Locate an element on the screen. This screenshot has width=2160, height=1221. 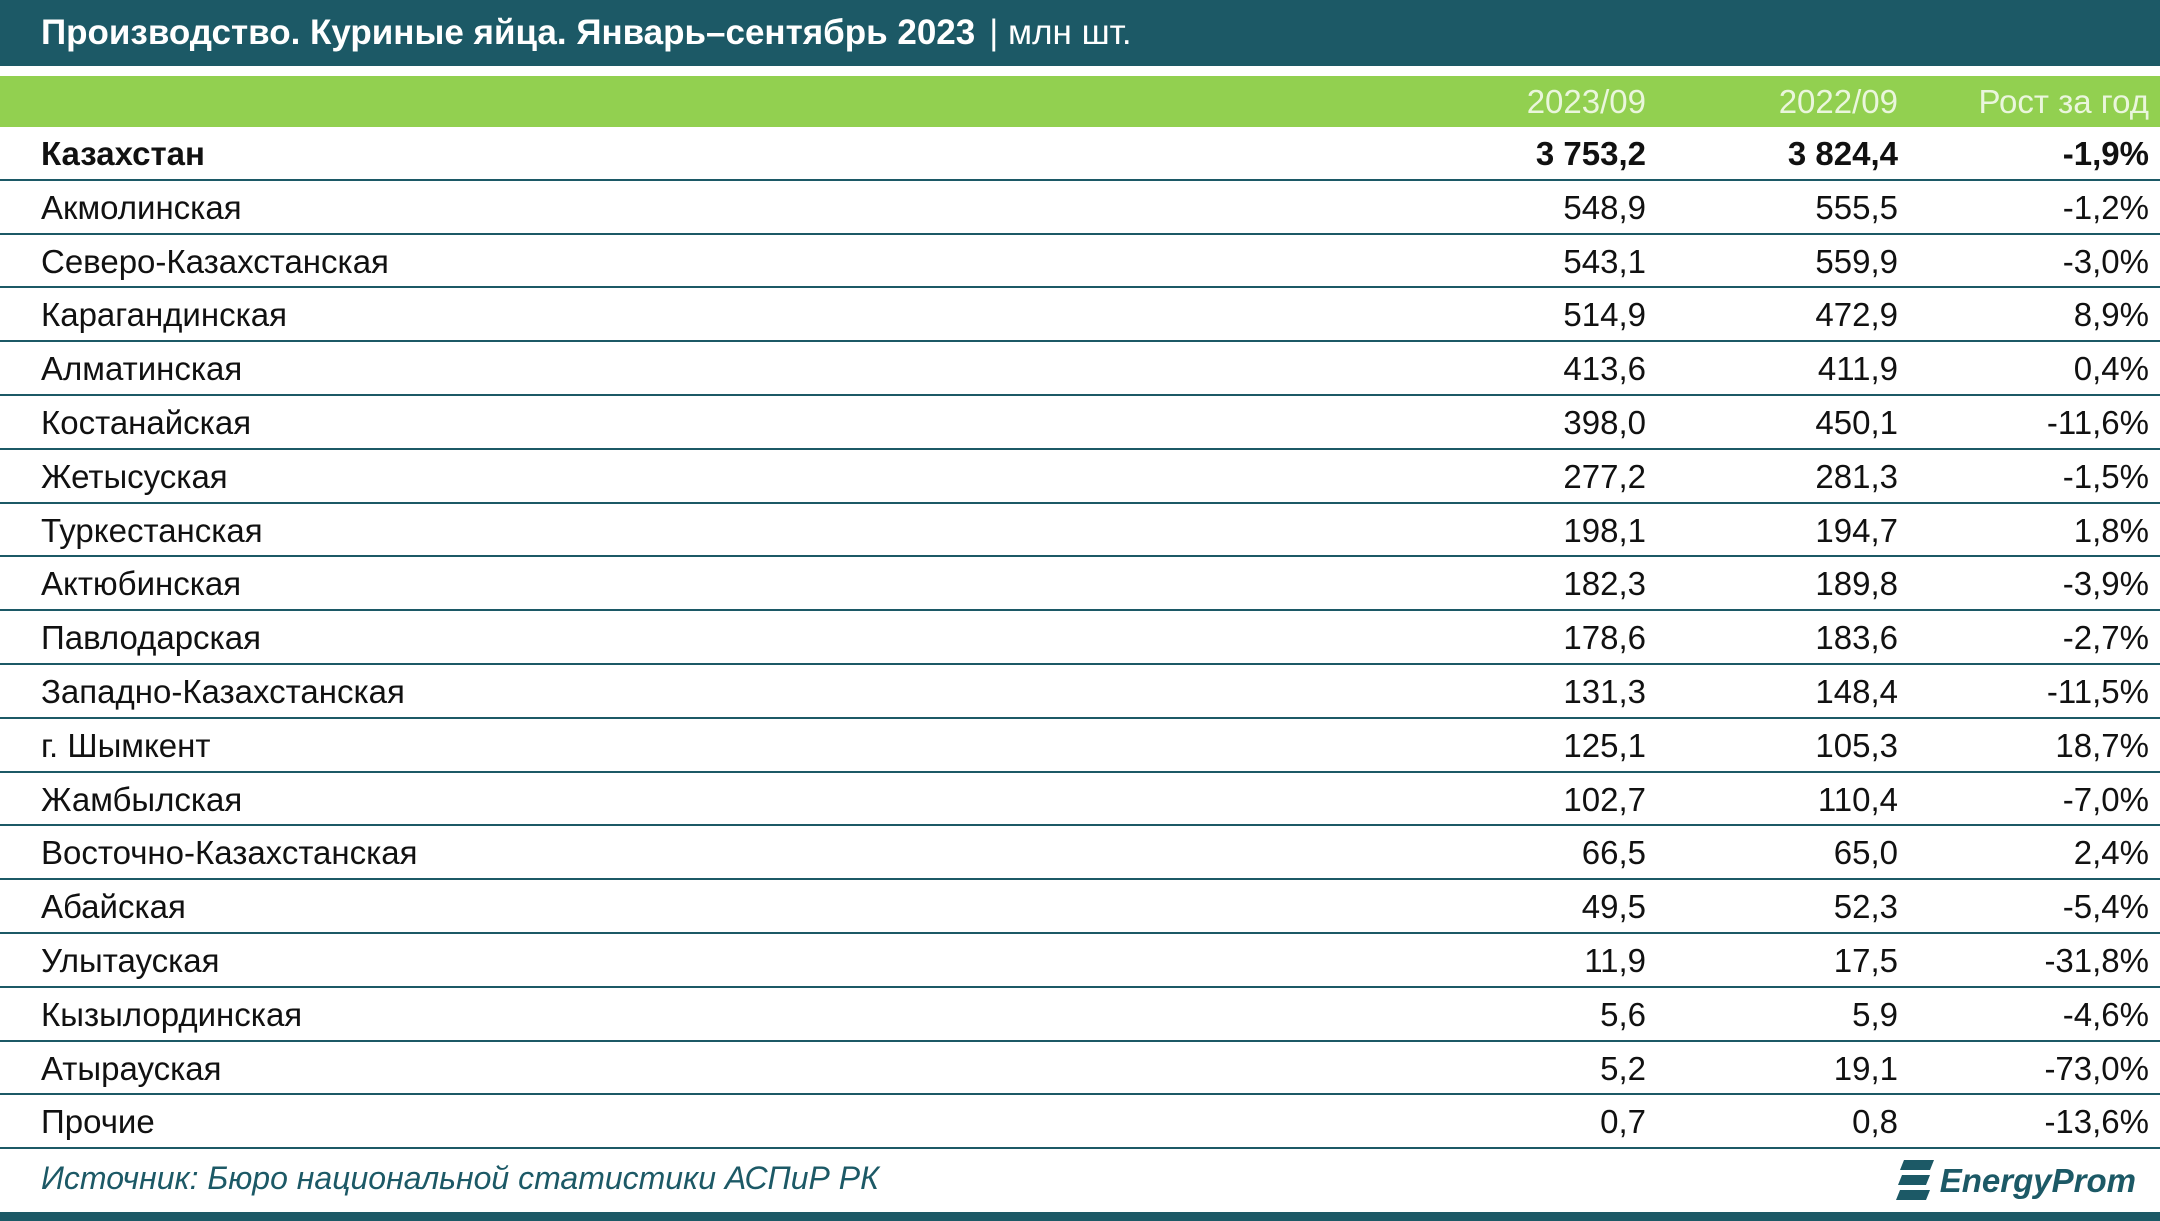
value-cell: 178,6 is located at coordinates (1604, 638).